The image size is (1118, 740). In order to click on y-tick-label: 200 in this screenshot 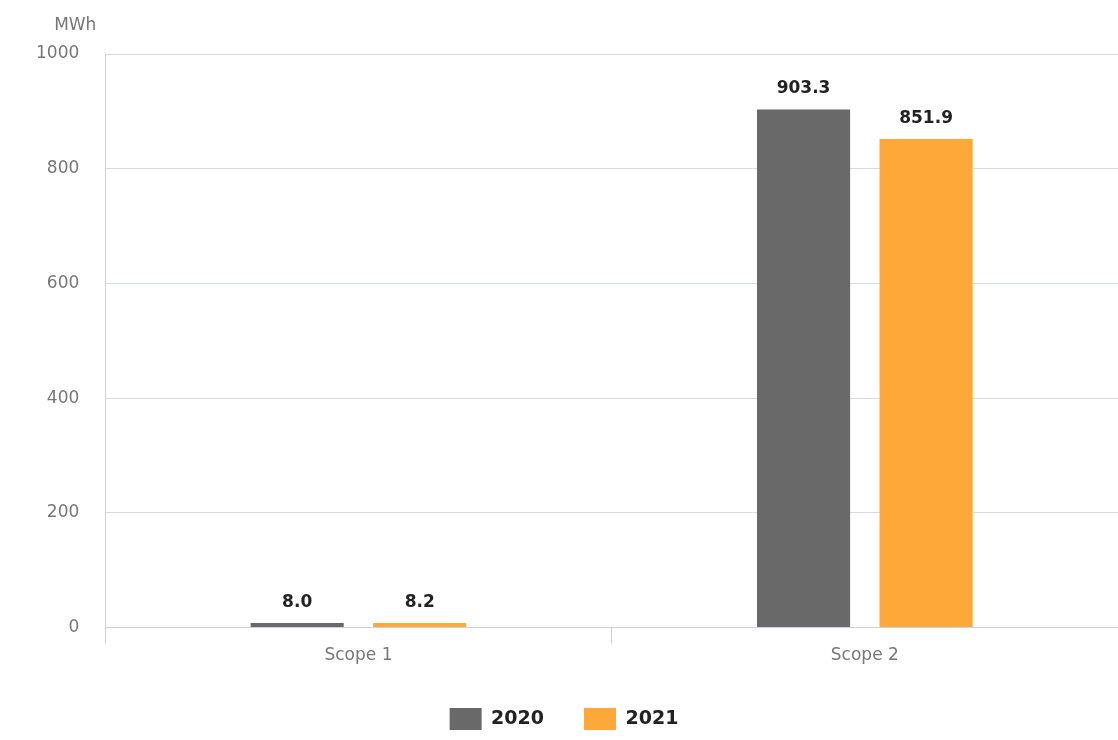, I will do `click(63, 511)`.